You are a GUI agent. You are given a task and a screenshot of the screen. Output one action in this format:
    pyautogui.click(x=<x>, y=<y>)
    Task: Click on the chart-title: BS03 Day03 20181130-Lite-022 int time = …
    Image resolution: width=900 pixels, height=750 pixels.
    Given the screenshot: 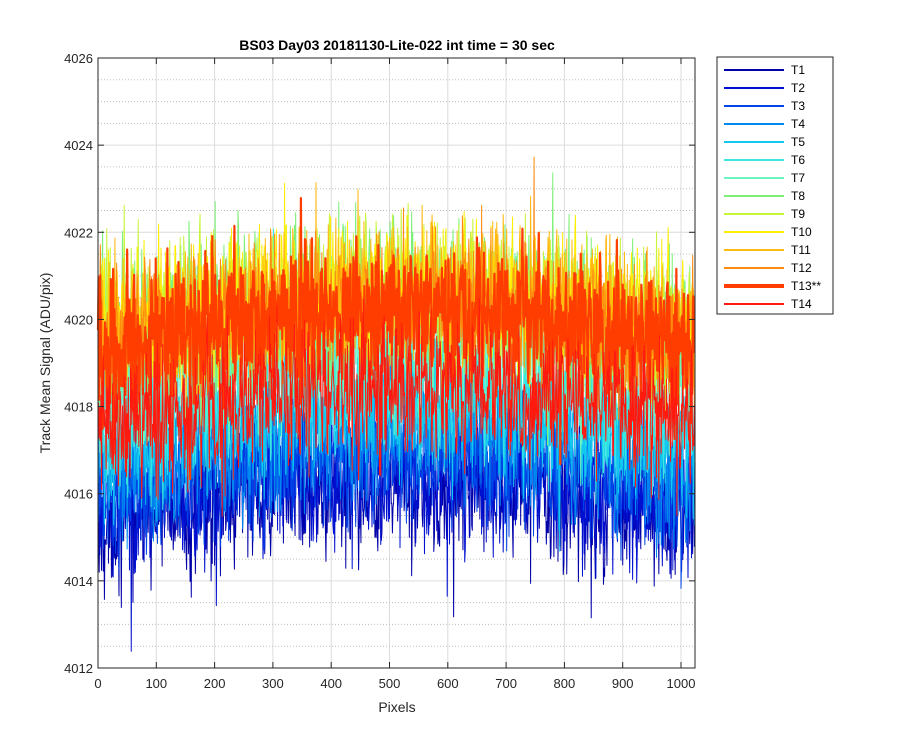 What is the action you would take?
    pyautogui.click(x=397, y=45)
    